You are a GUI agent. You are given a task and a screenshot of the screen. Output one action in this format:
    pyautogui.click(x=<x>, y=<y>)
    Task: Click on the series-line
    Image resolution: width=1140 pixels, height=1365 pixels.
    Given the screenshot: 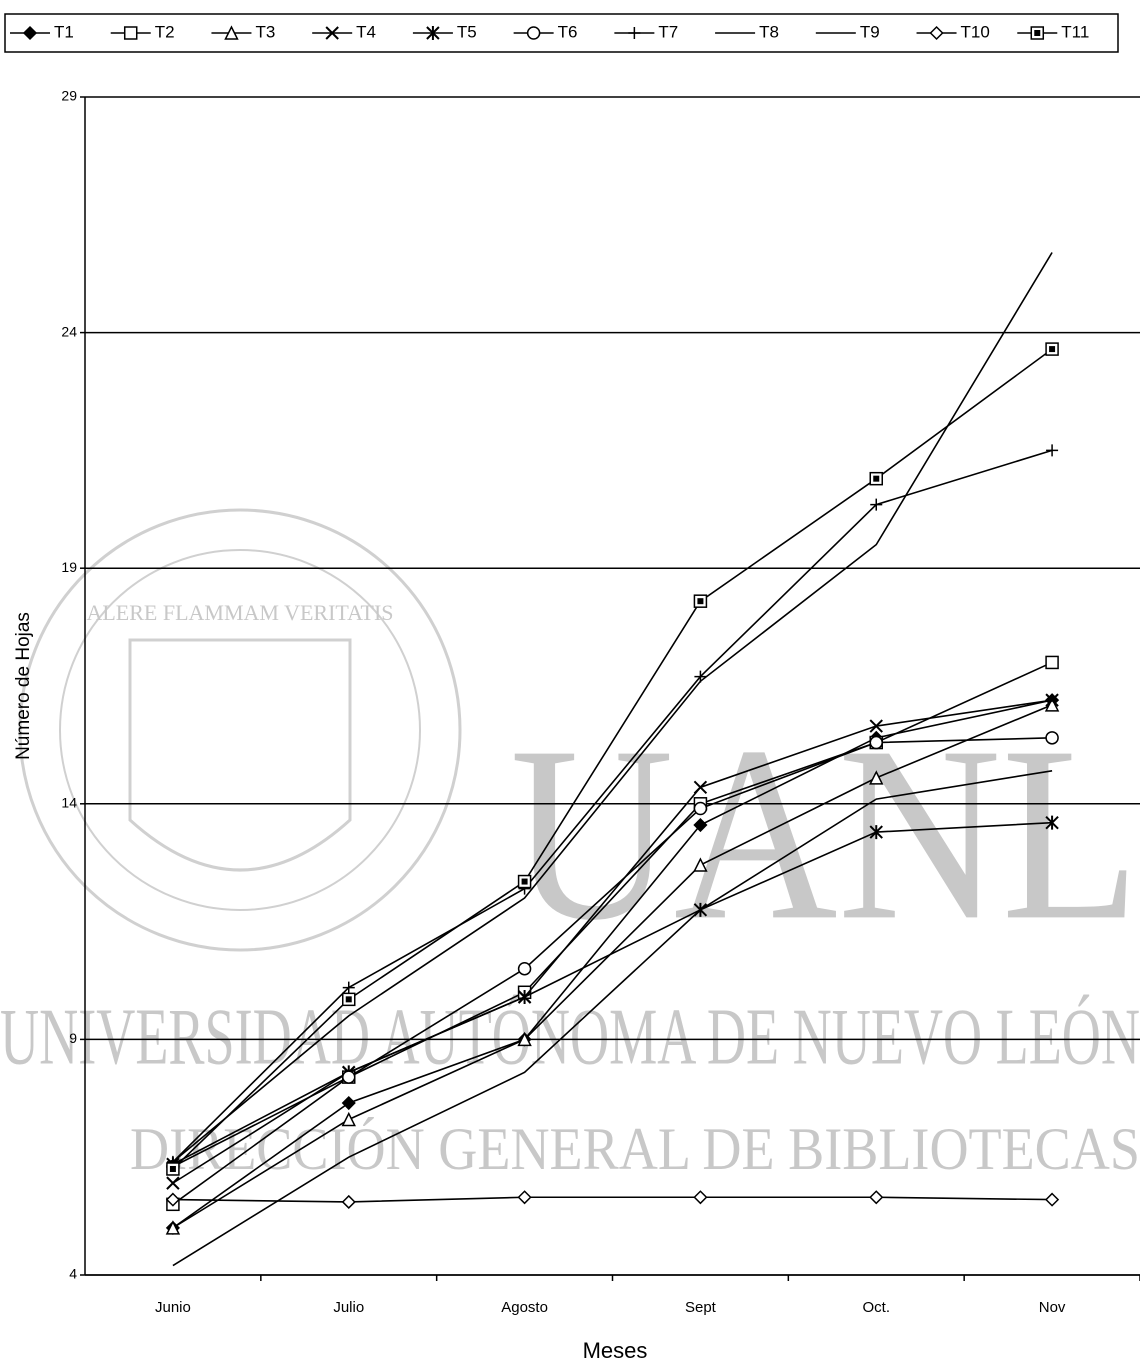 What is the action you would take?
    pyautogui.click(x=612, y=1199)
    